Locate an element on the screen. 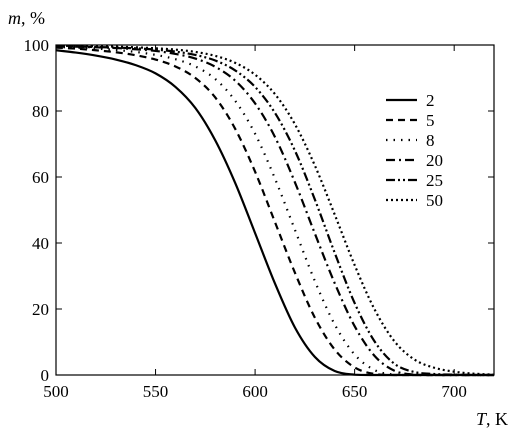 The height and width of the screenshot is (437, 515). axis-unit: , K is located at coordinates (497, 419).